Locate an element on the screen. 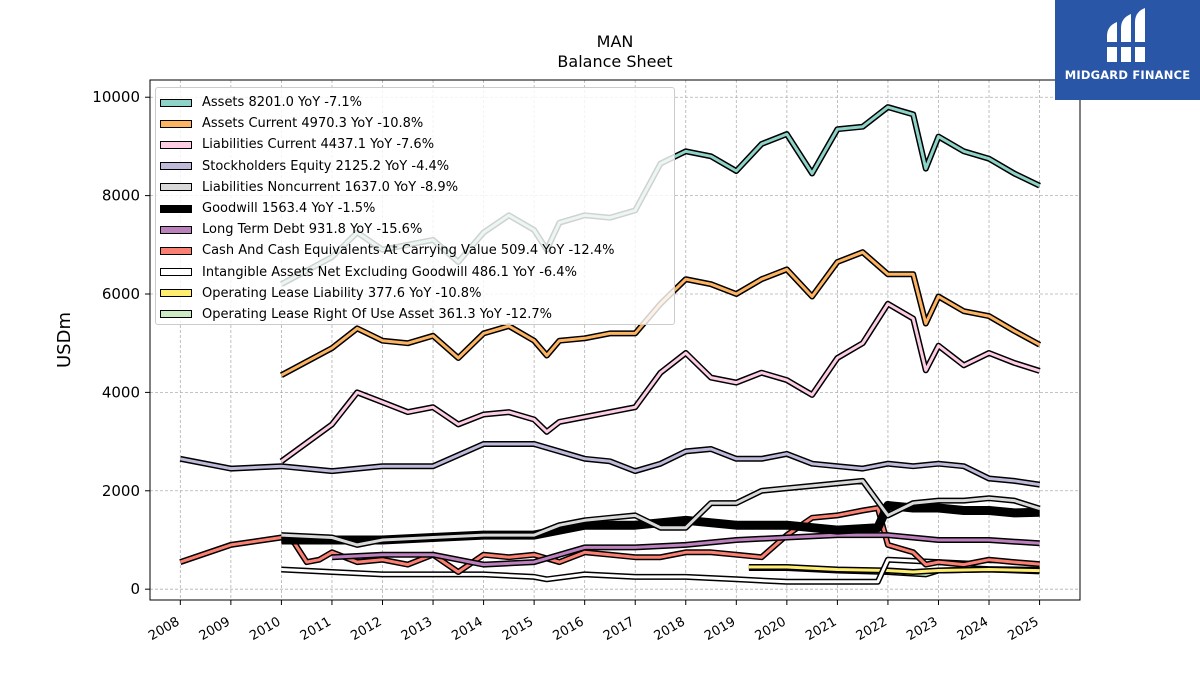 The height and width of the screenshot is (675, 1200). x-tick-label: 2023 is located at coordinates (922, 629).